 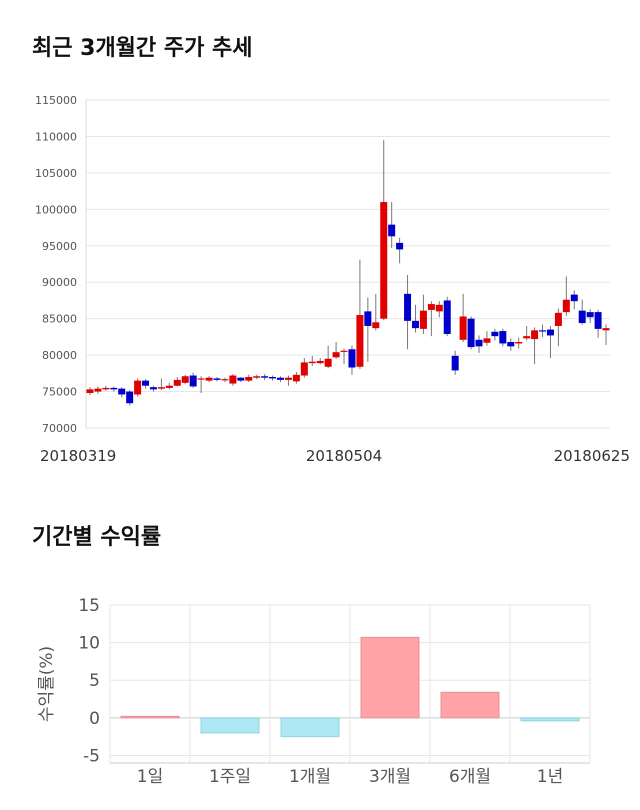 I want to click on x-tick-label: 20180504, so click(x=344, y=456).